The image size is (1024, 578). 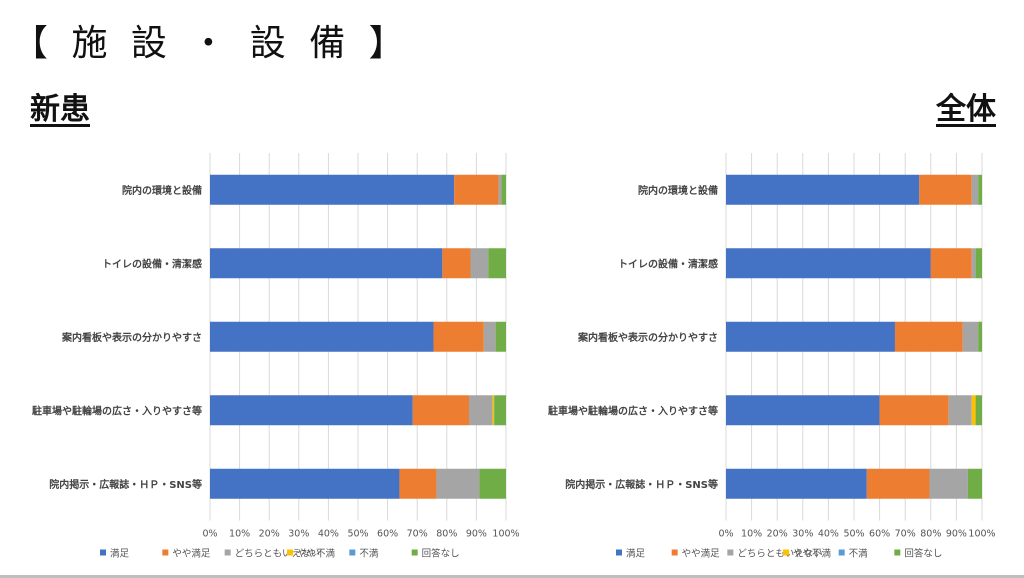 I want to click on page-title: 【 施 設 ・ 設 備 】, so click(x=211, y=43).